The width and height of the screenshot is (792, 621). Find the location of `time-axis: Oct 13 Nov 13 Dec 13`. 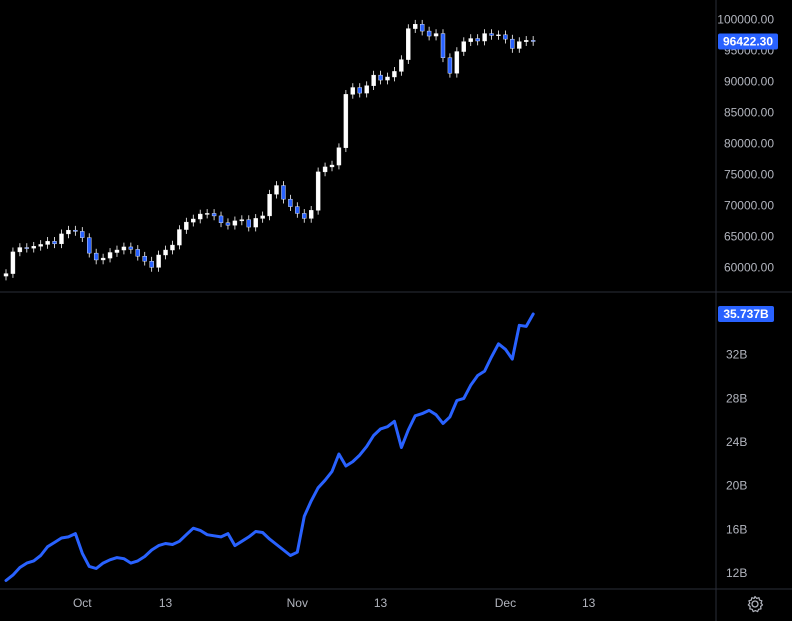

time-axis: Oct 13 Nov 13 Dec 13 is located at coordinates (334, 603).